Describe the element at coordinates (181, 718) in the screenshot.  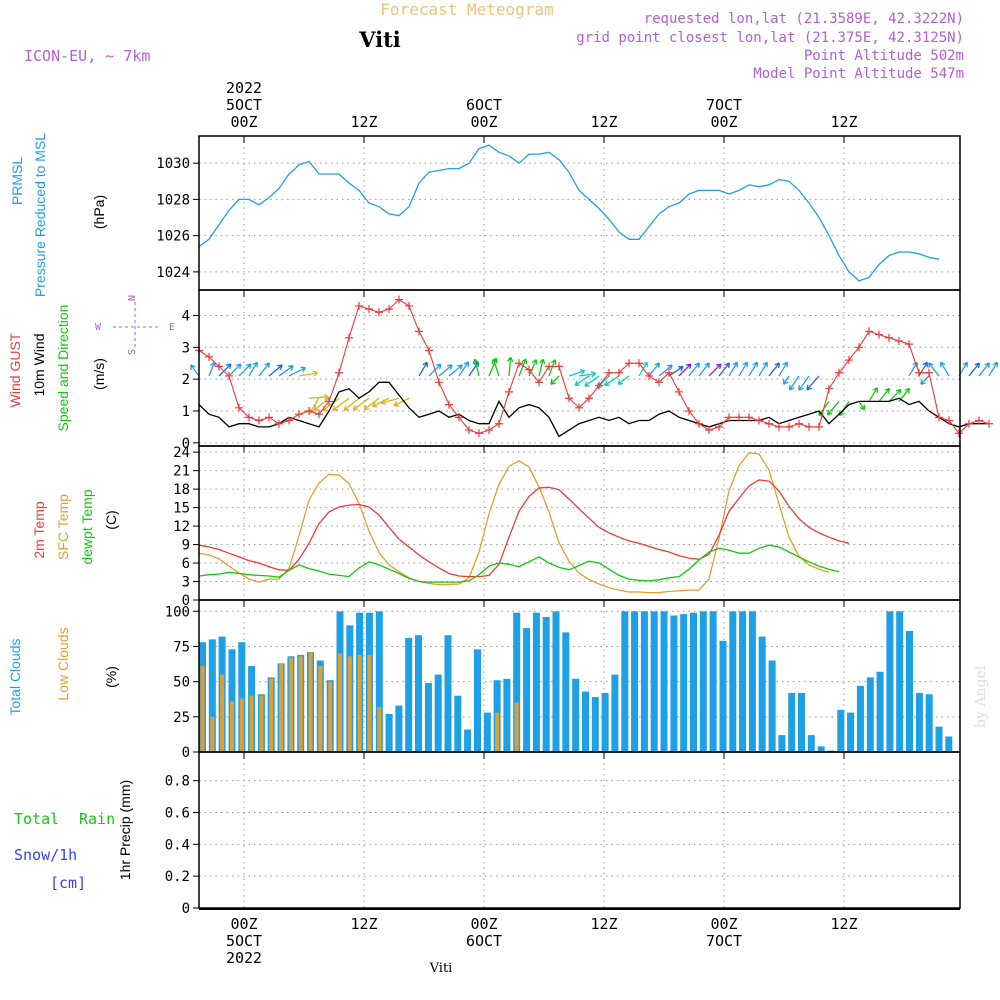
I see `y-tick-label: 25` at that location.